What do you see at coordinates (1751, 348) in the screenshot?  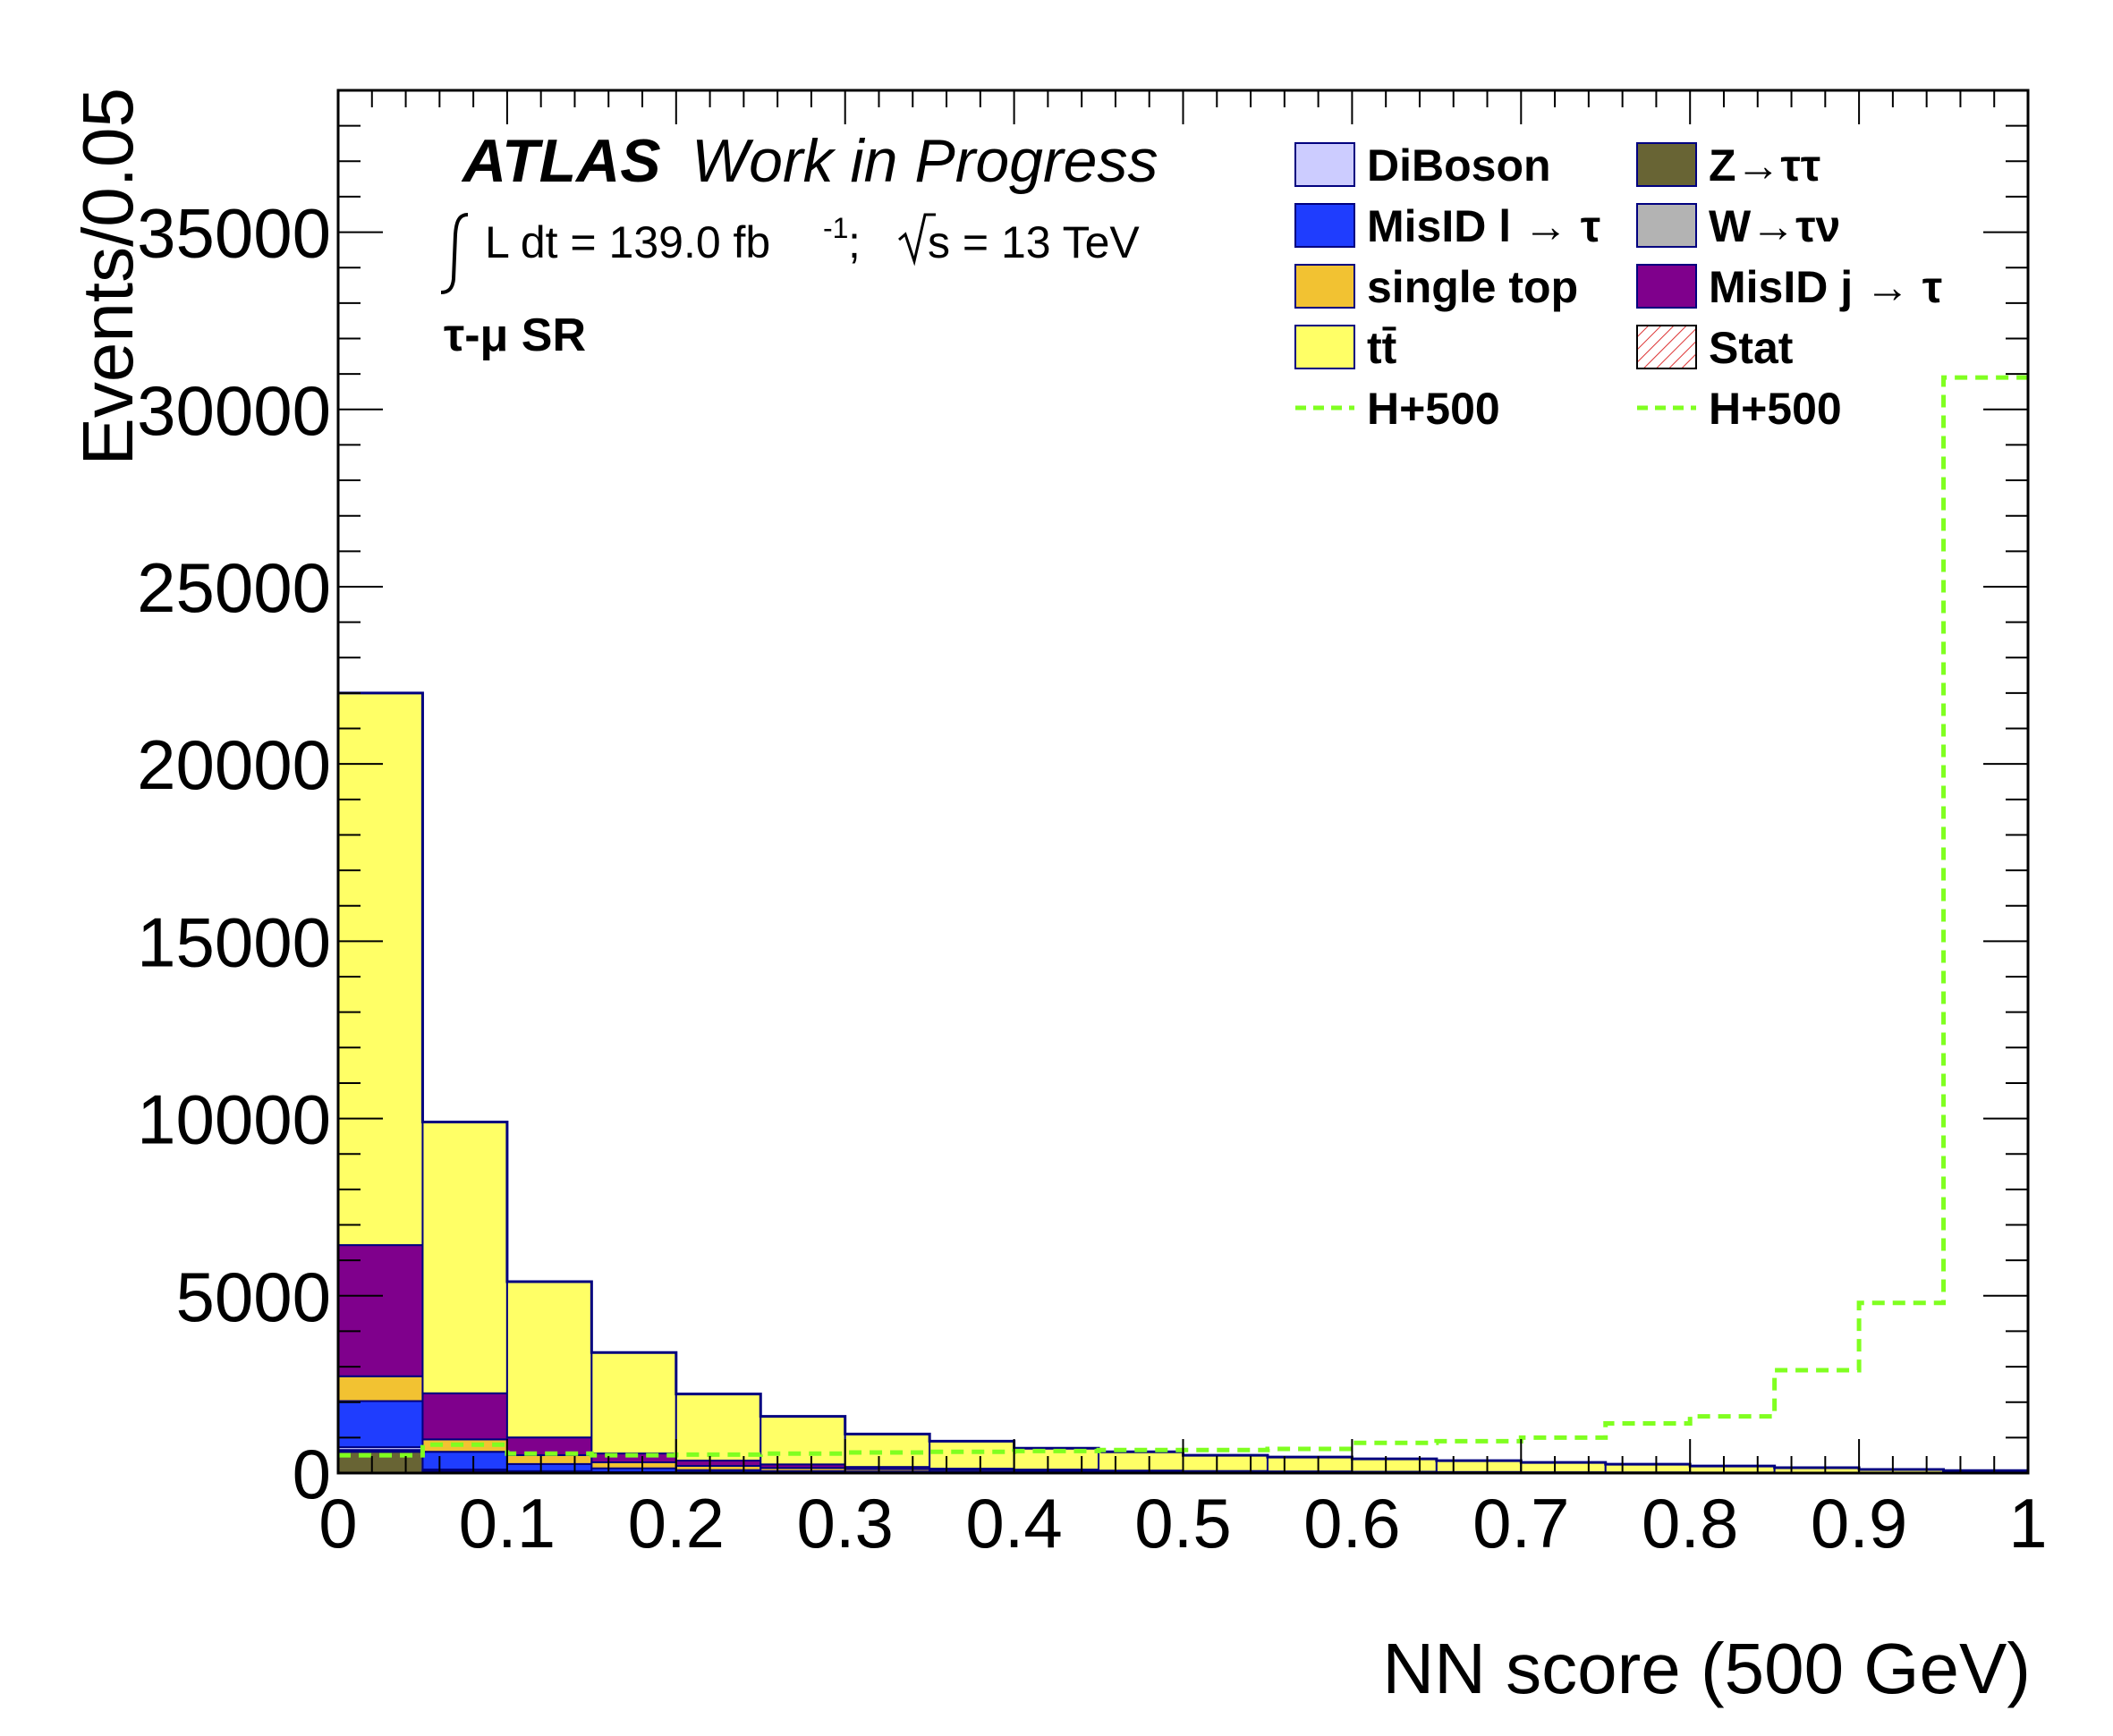 I see `legend-label-stat: Stat` at bounding box center [1751, 348].